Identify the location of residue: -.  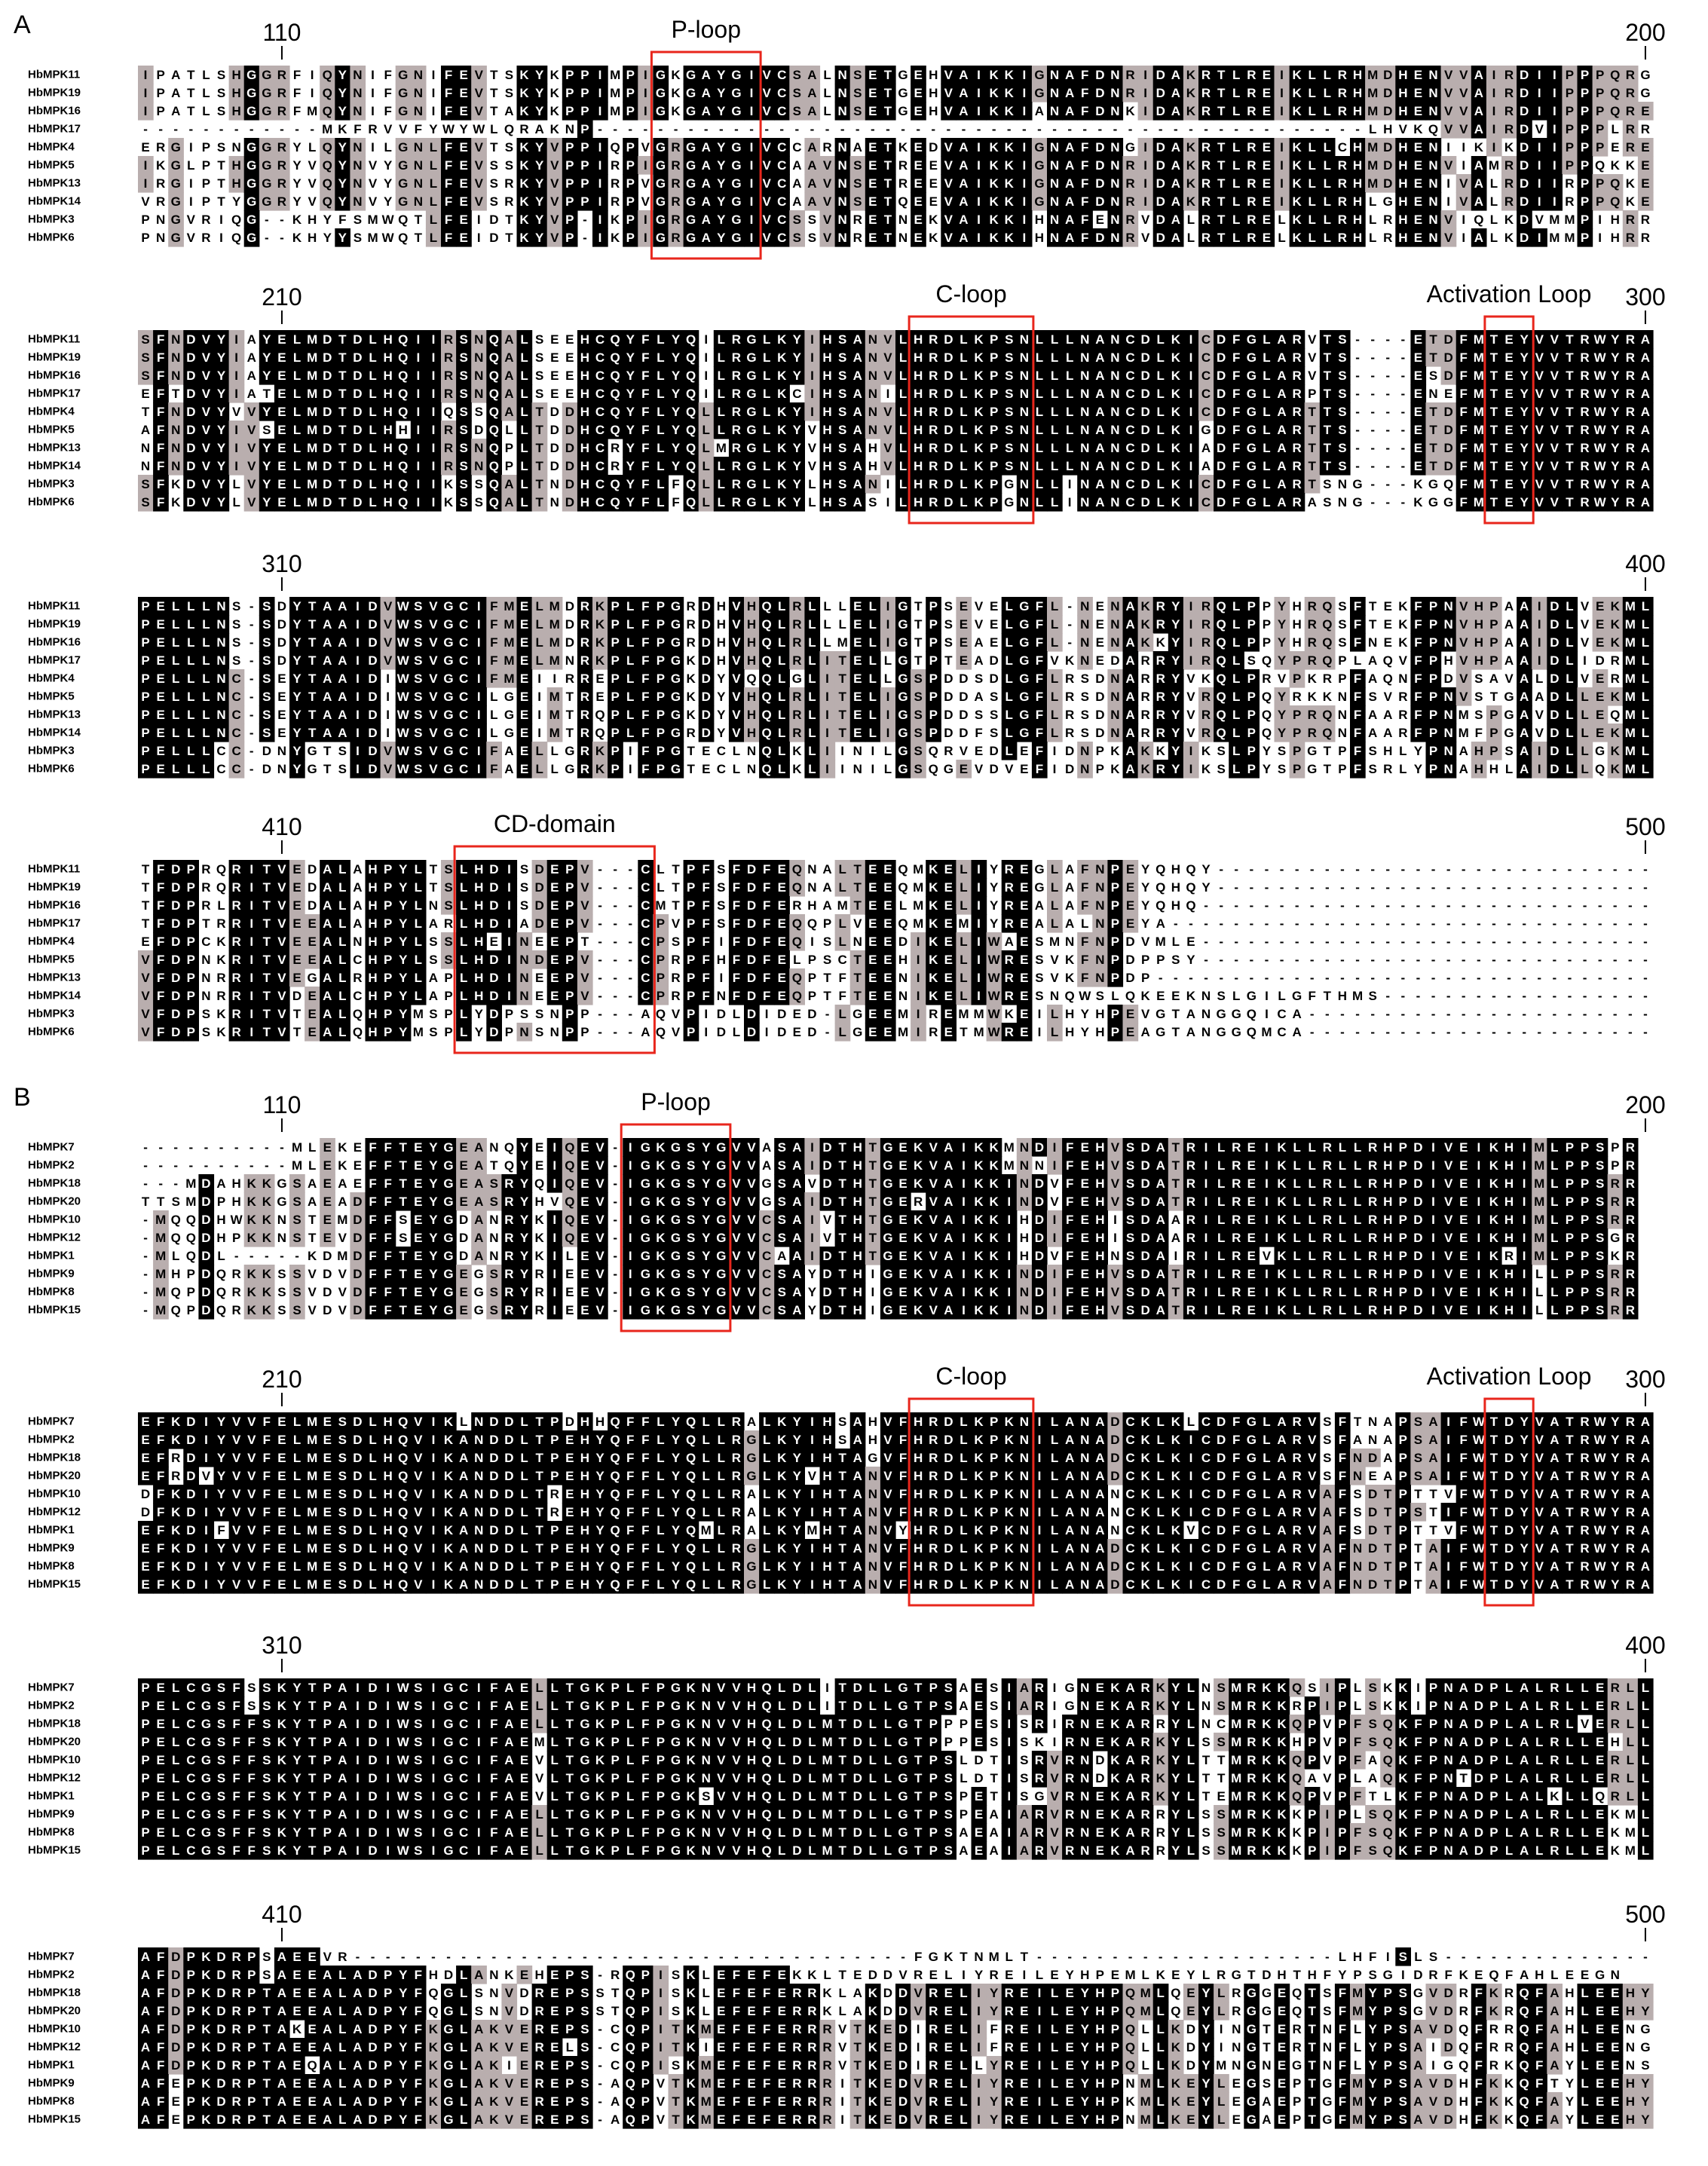
(1069, 606).